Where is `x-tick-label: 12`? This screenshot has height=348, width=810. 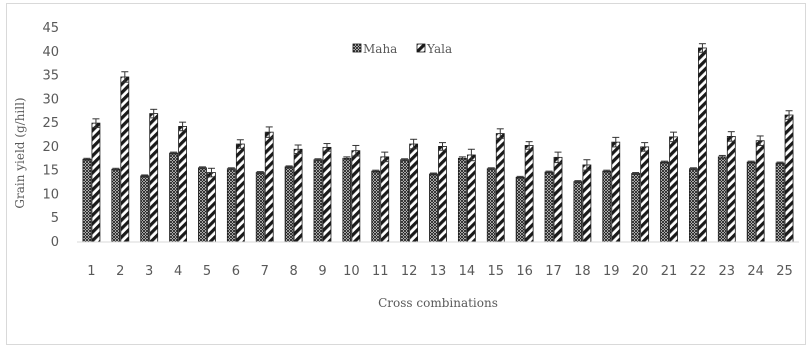
x-tick-label: 12 is located at coordinates (409, 271).